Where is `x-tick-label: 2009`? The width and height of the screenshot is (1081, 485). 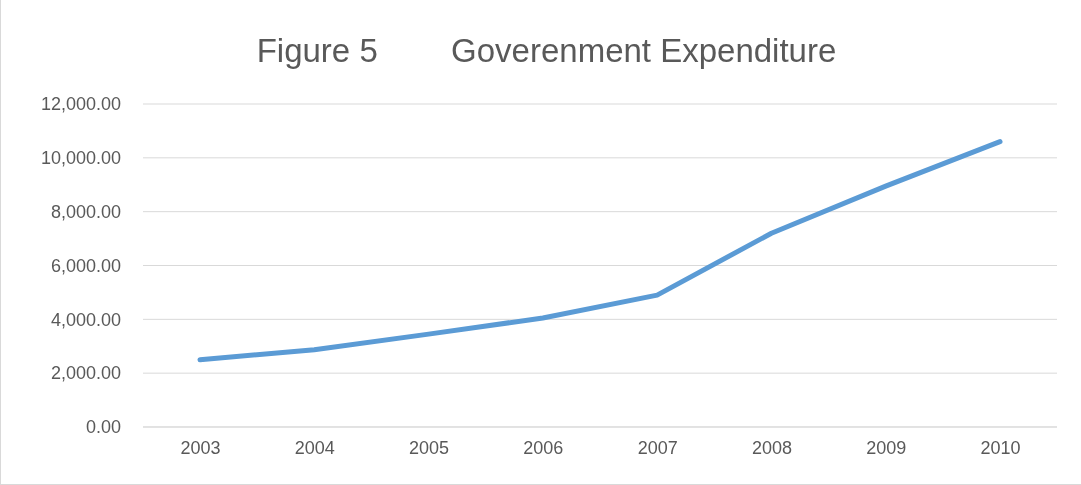 x-tick-label: 2009 is located at coordinates (886, 447).